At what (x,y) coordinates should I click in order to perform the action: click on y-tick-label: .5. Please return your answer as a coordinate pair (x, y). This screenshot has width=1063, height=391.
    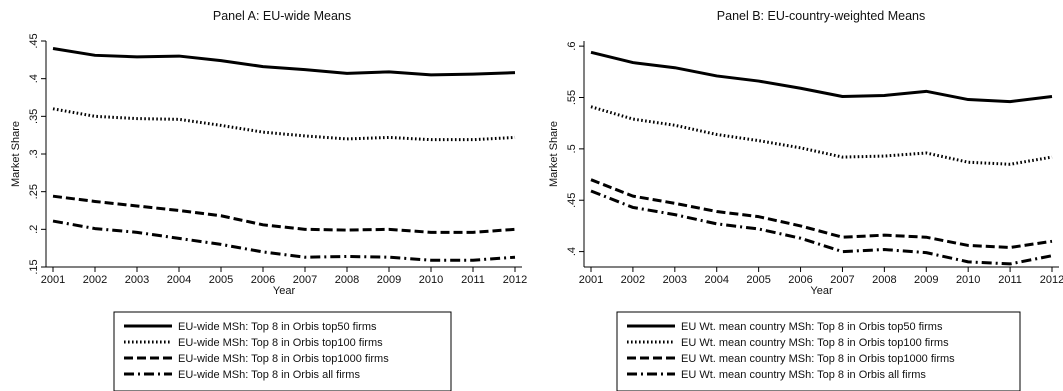
    Looking at the image, I should click on (572, 148).